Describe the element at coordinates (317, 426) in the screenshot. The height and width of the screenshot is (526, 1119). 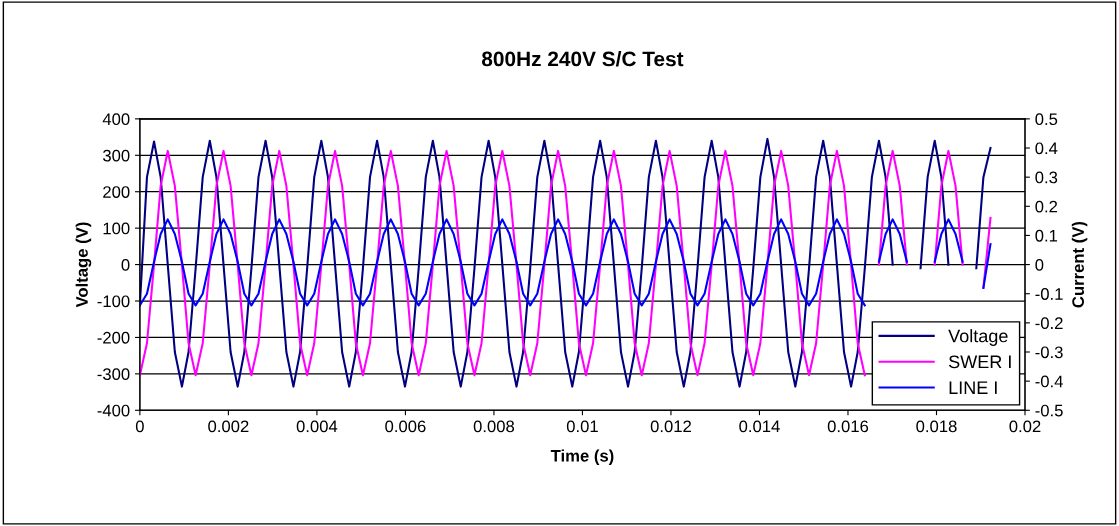
I see `x-tick-label: 0.004` at that location.